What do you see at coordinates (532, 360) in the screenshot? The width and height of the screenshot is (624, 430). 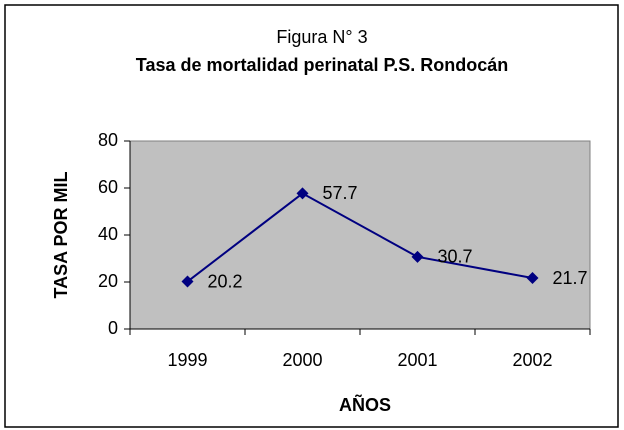 I see `x-tick-label: 2002` at bounding box center [532, 360].